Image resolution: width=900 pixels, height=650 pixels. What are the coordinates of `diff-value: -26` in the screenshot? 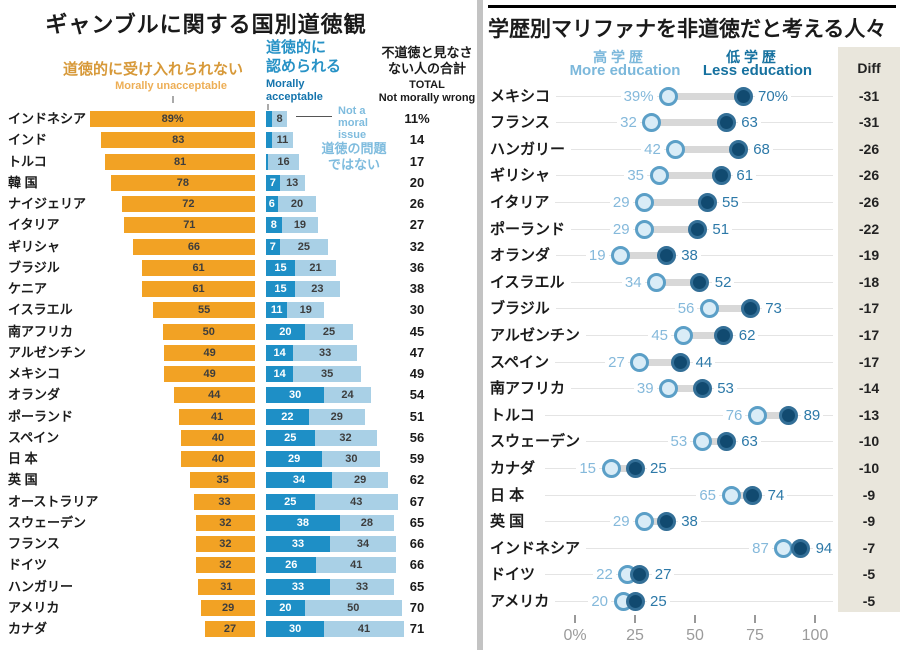 It's located at (869, 148).